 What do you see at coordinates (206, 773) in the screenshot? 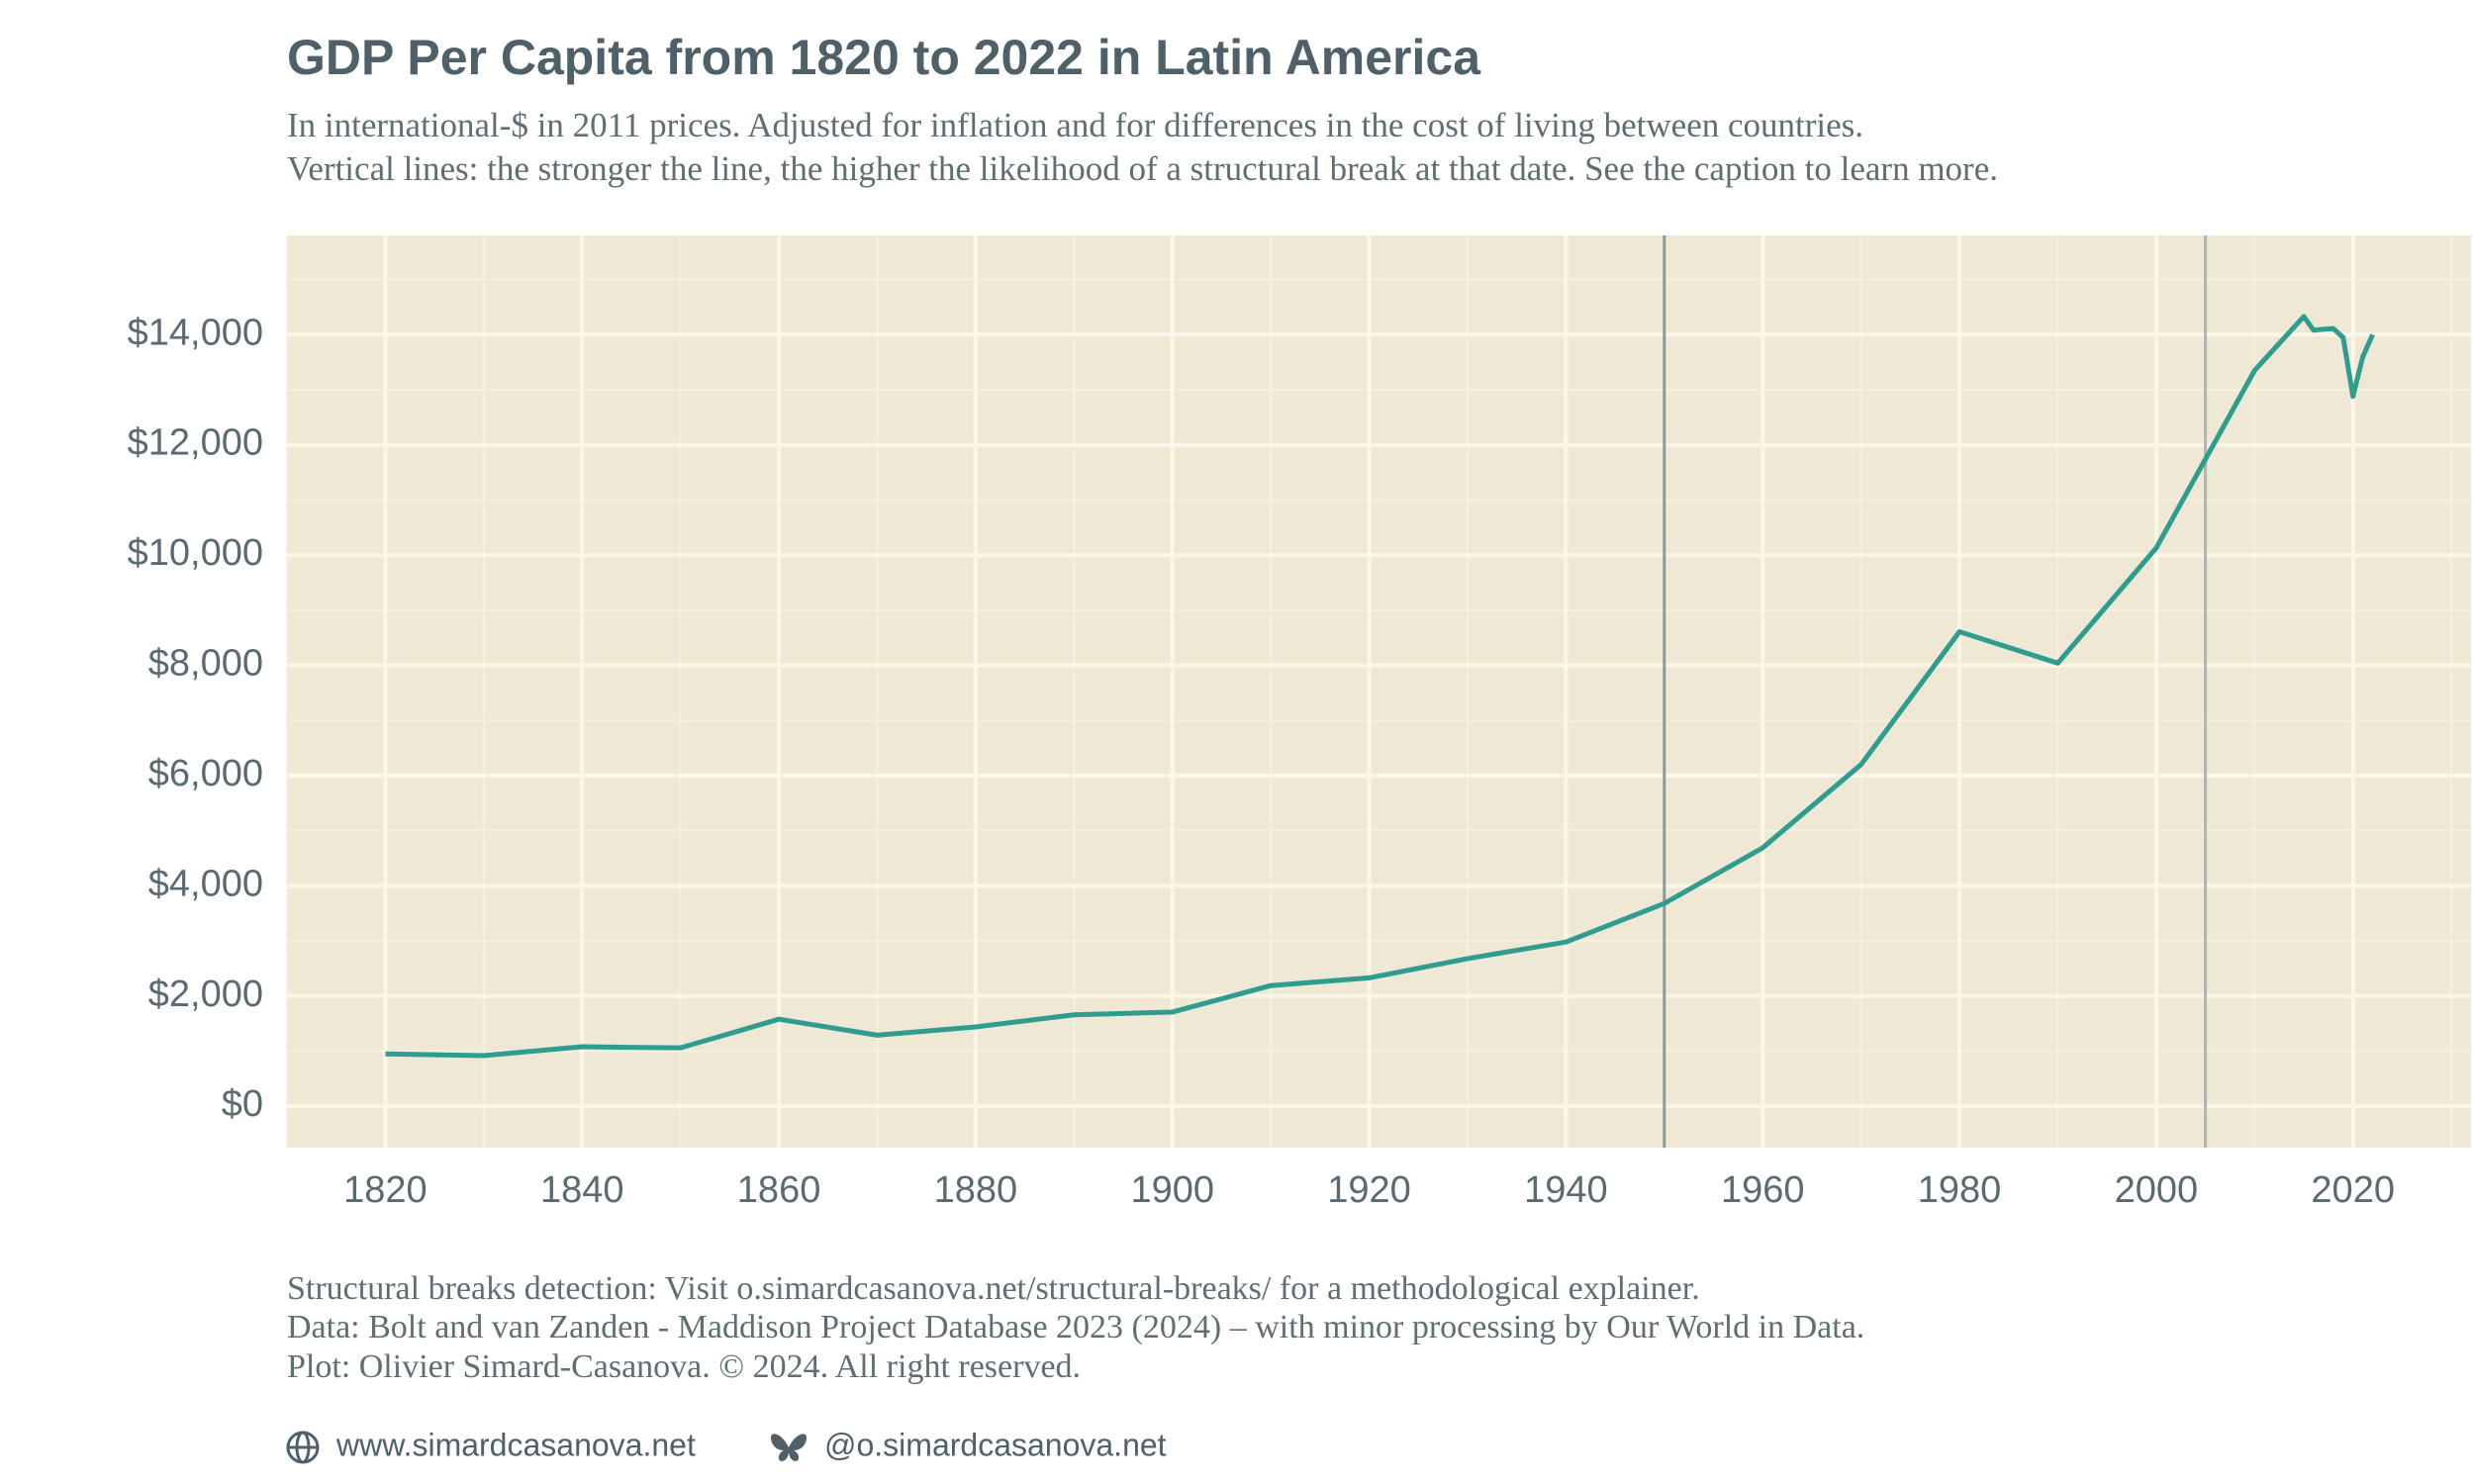
I see `y-tick-label: $6,000` at bounding box center [206, 773].